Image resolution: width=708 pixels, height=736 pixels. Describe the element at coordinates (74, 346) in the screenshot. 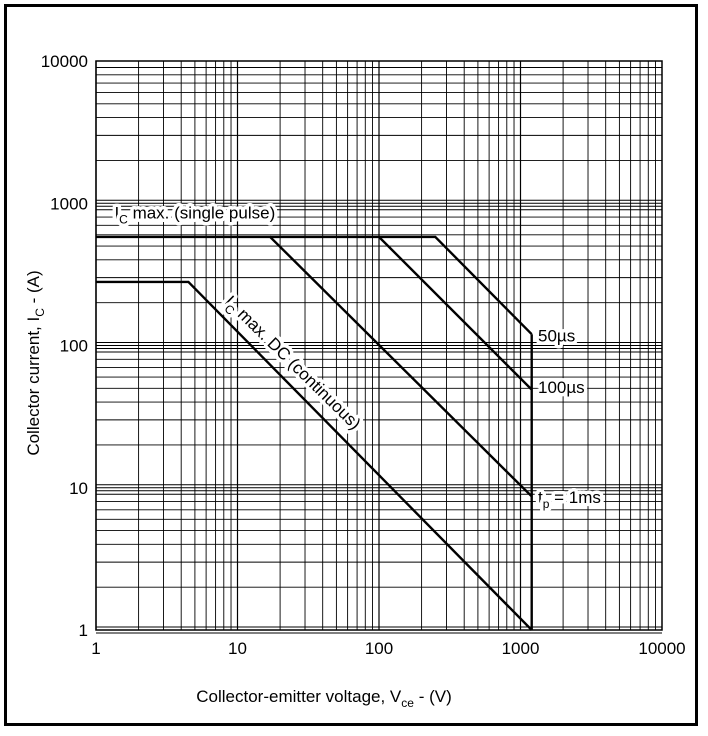

I see `y-tick-label: 100` at that location.